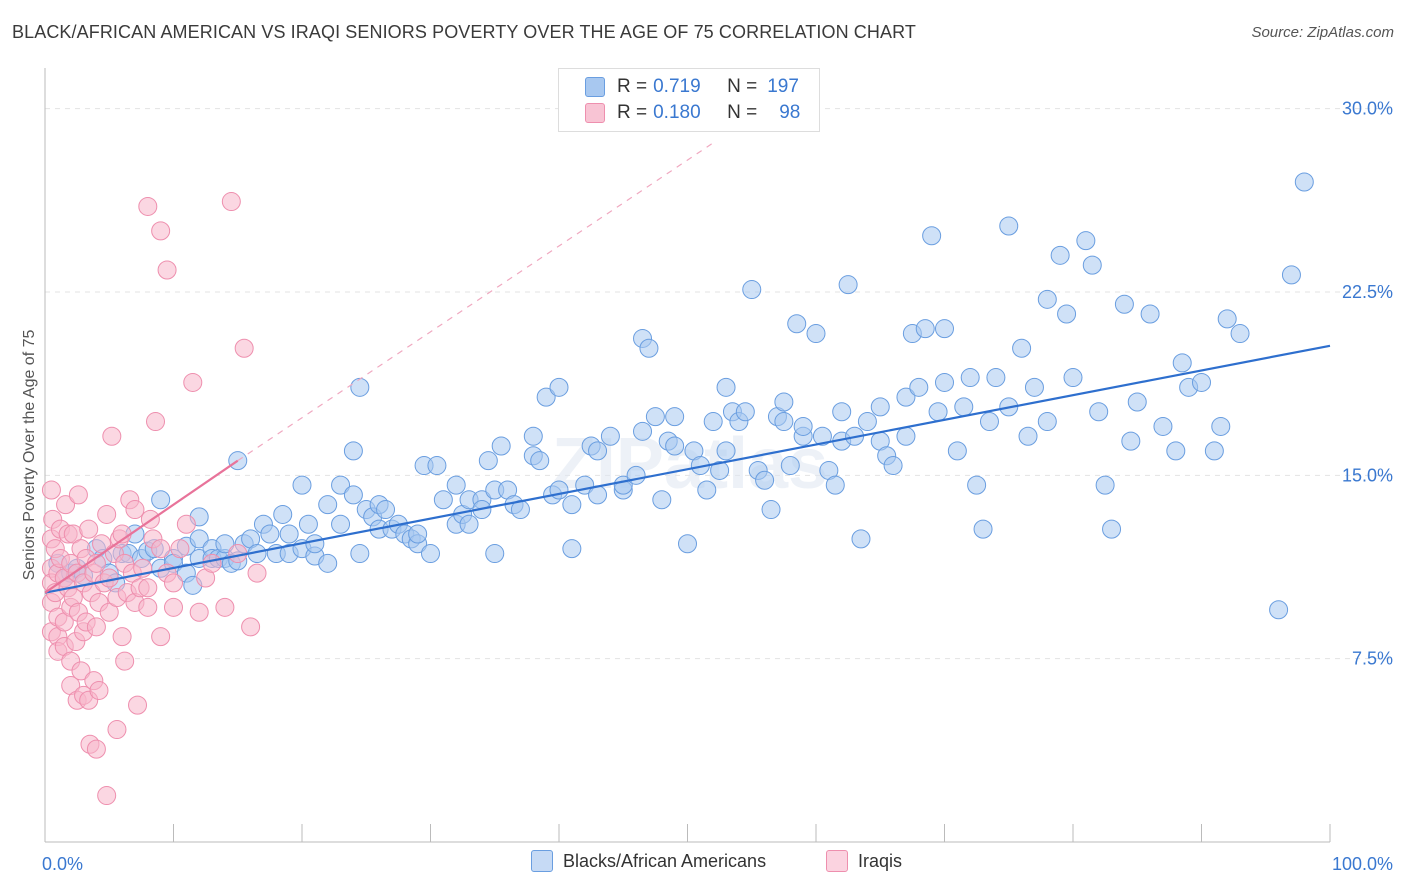  Describe the element at coordinates (648, 861) in the screenshot. I see `legend-item-blacks: Blacks/African Americans` at that location.